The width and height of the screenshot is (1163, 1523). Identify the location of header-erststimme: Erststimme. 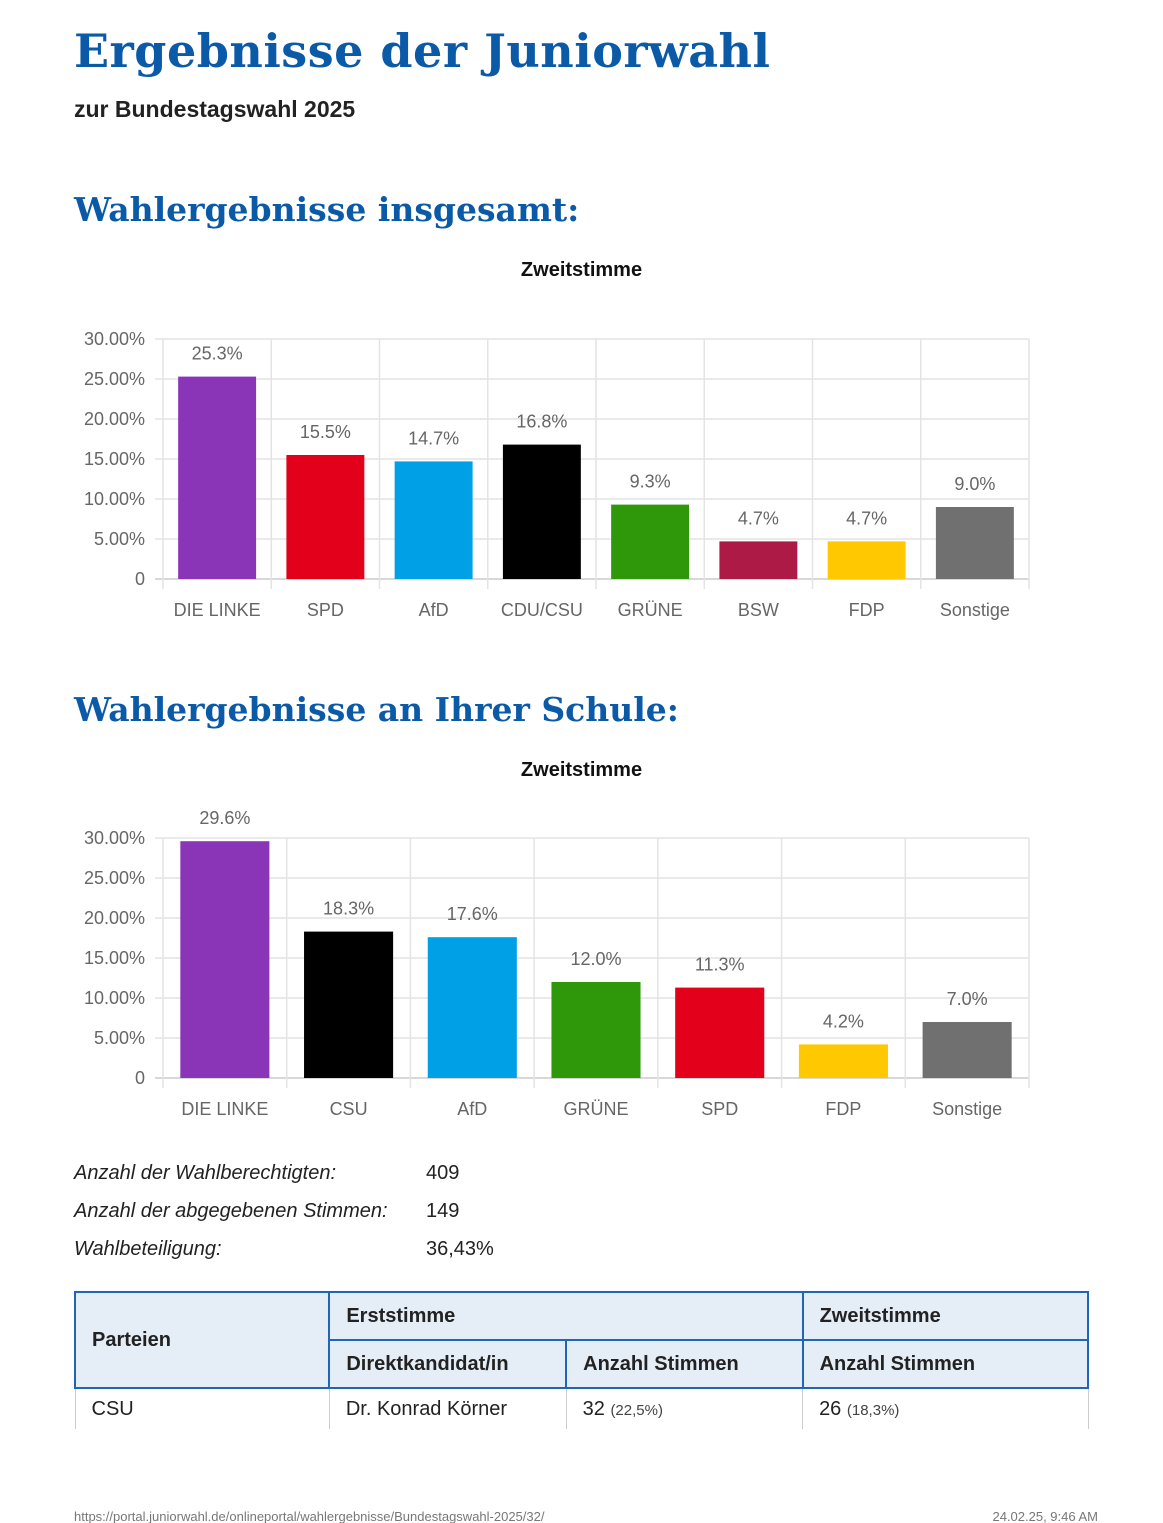
(566, 1316).